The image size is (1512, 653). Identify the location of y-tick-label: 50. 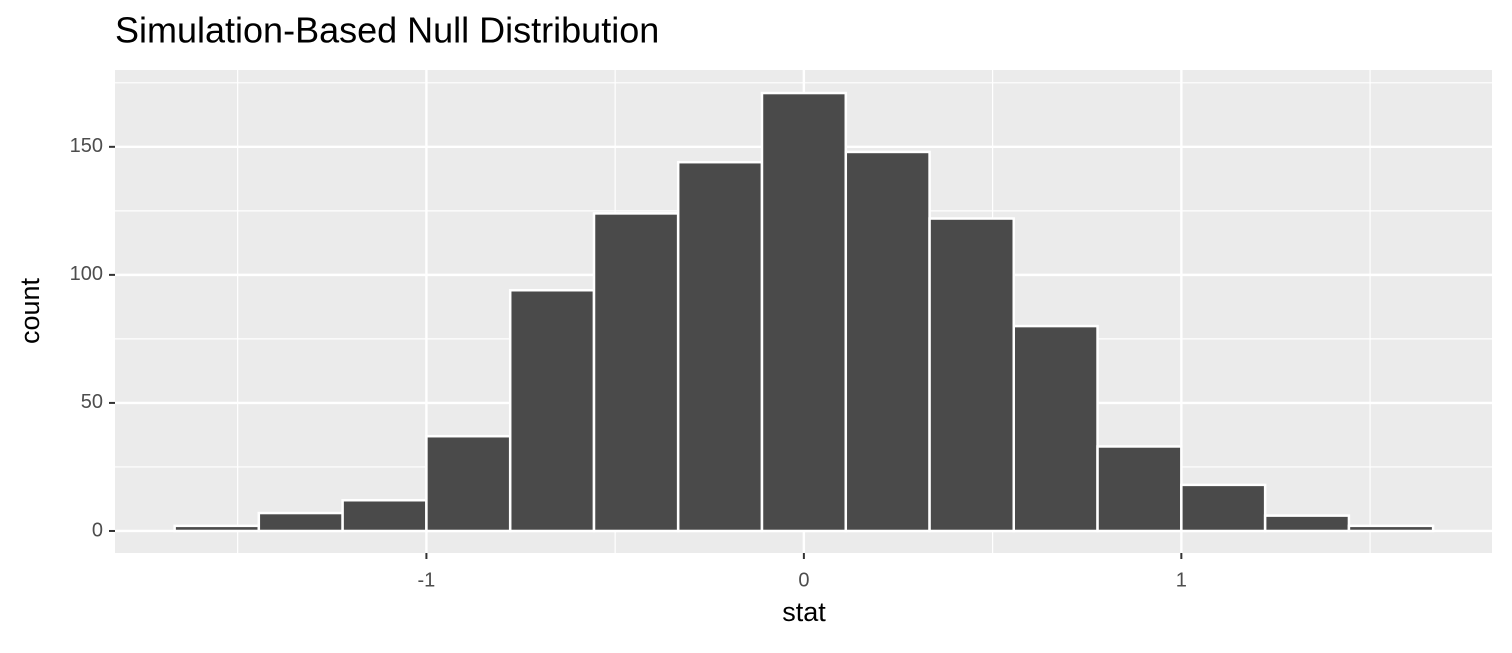
(92, 402).